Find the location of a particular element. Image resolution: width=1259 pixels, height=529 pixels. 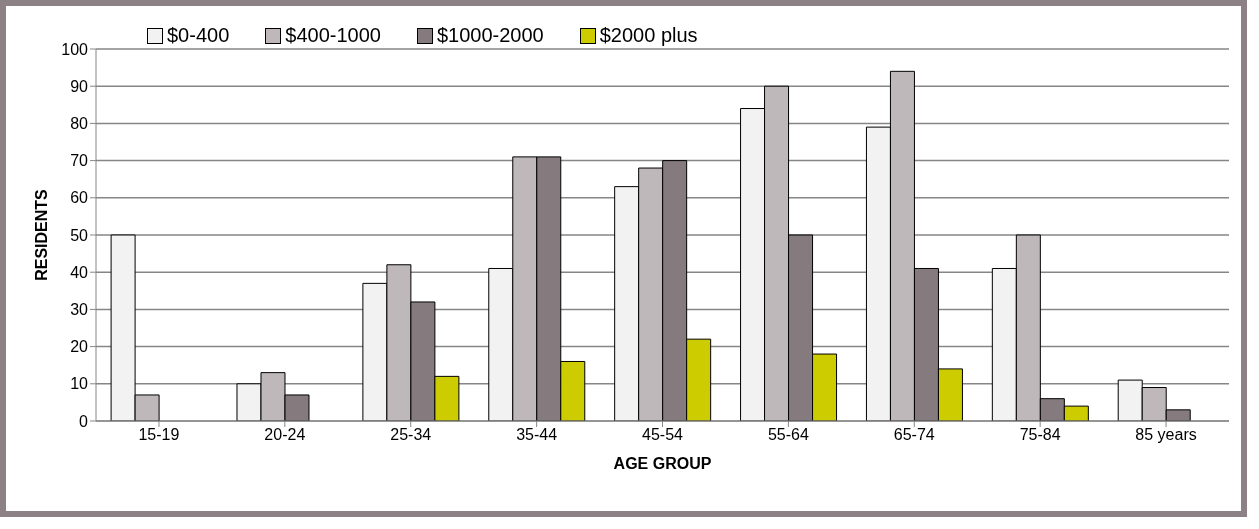

legend-label: $0-400 is located at coordinates (198, 35).